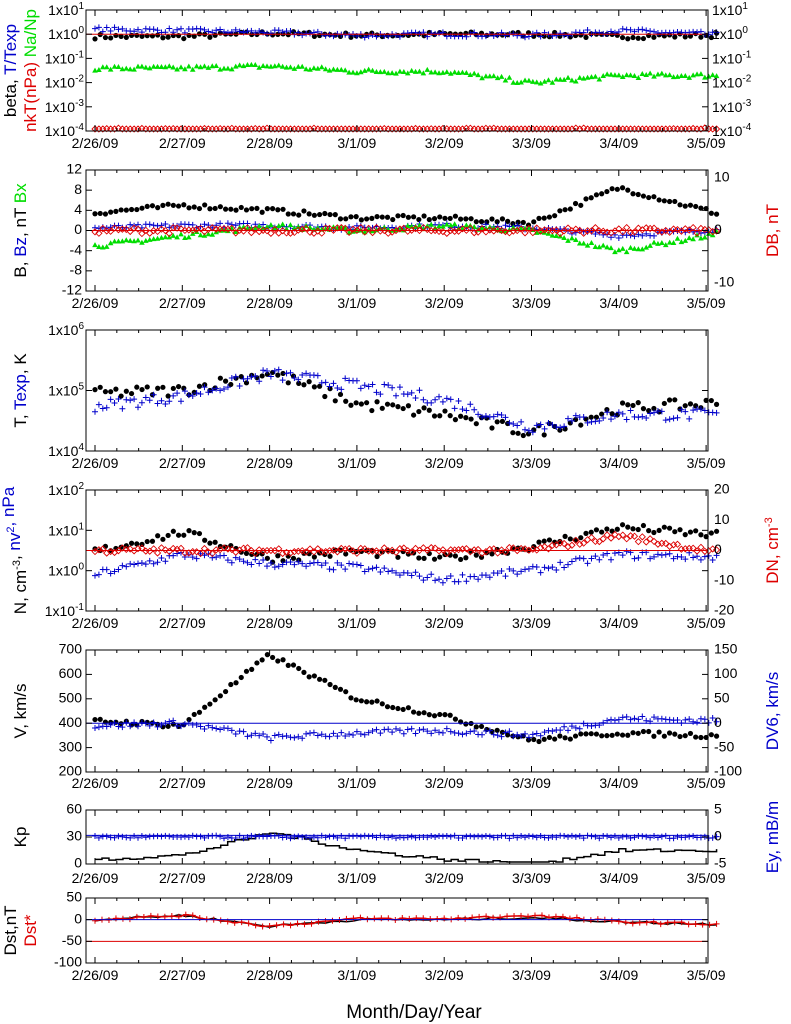 The width and height of the screenshot is (791, 1024). I want to click on right-y-tick-label: 0, so click(718, 836).